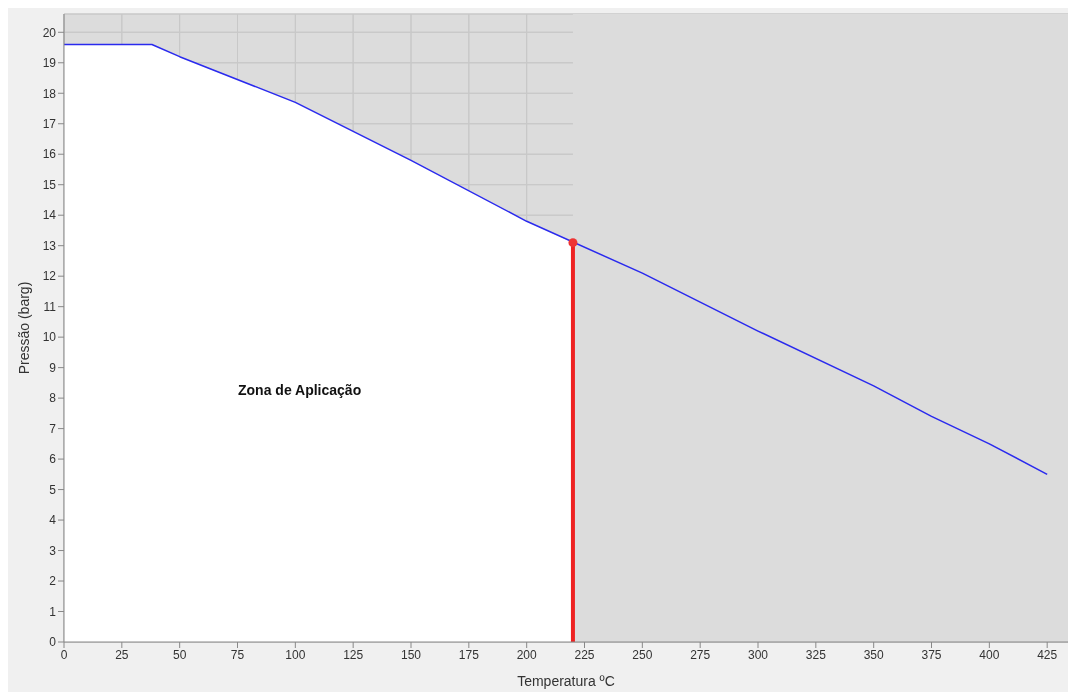 This screenshot has width=1077, height=700. I want to click on x-tick-label: 425, so click(1047, 654).